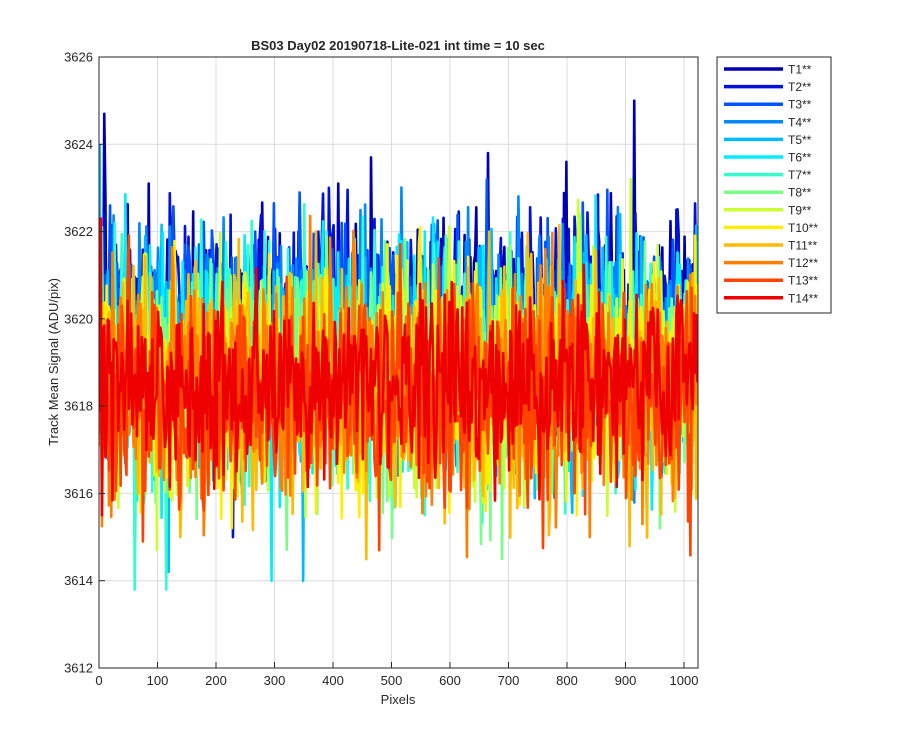  Describe the element at coordinates (684, 680) in the screenshot. I see `x-tick-label: 1000` at that location.